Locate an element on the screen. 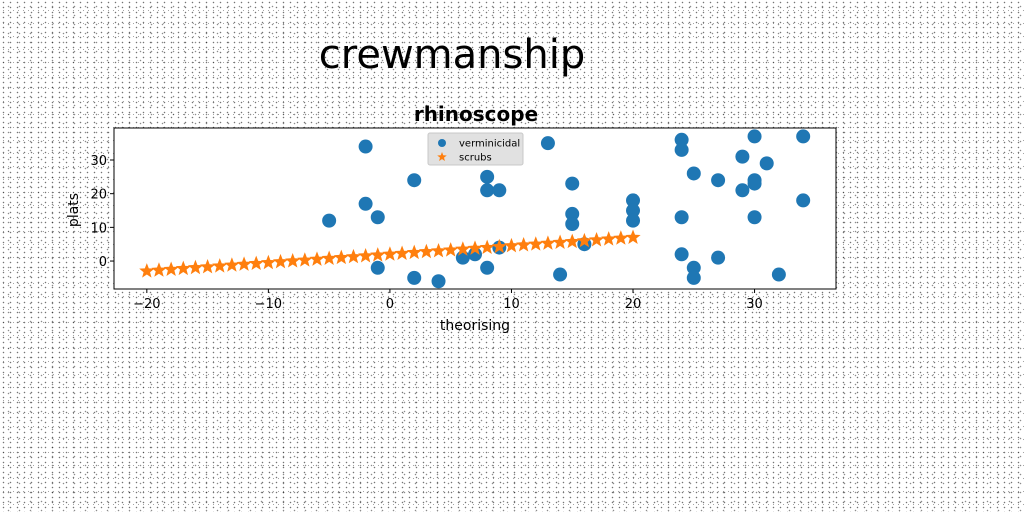 Image resolution: width=1024 pixels, height=512 pixels. series-scrubs is located at coordinates (390, 253).